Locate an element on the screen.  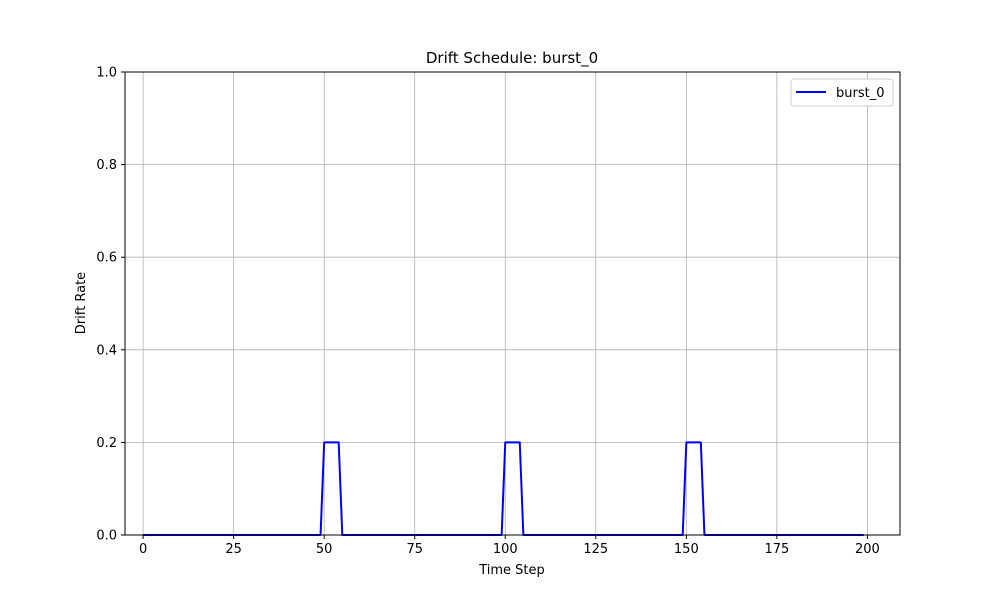
x-tick-label: 100 is located at coordinates (505, 549).